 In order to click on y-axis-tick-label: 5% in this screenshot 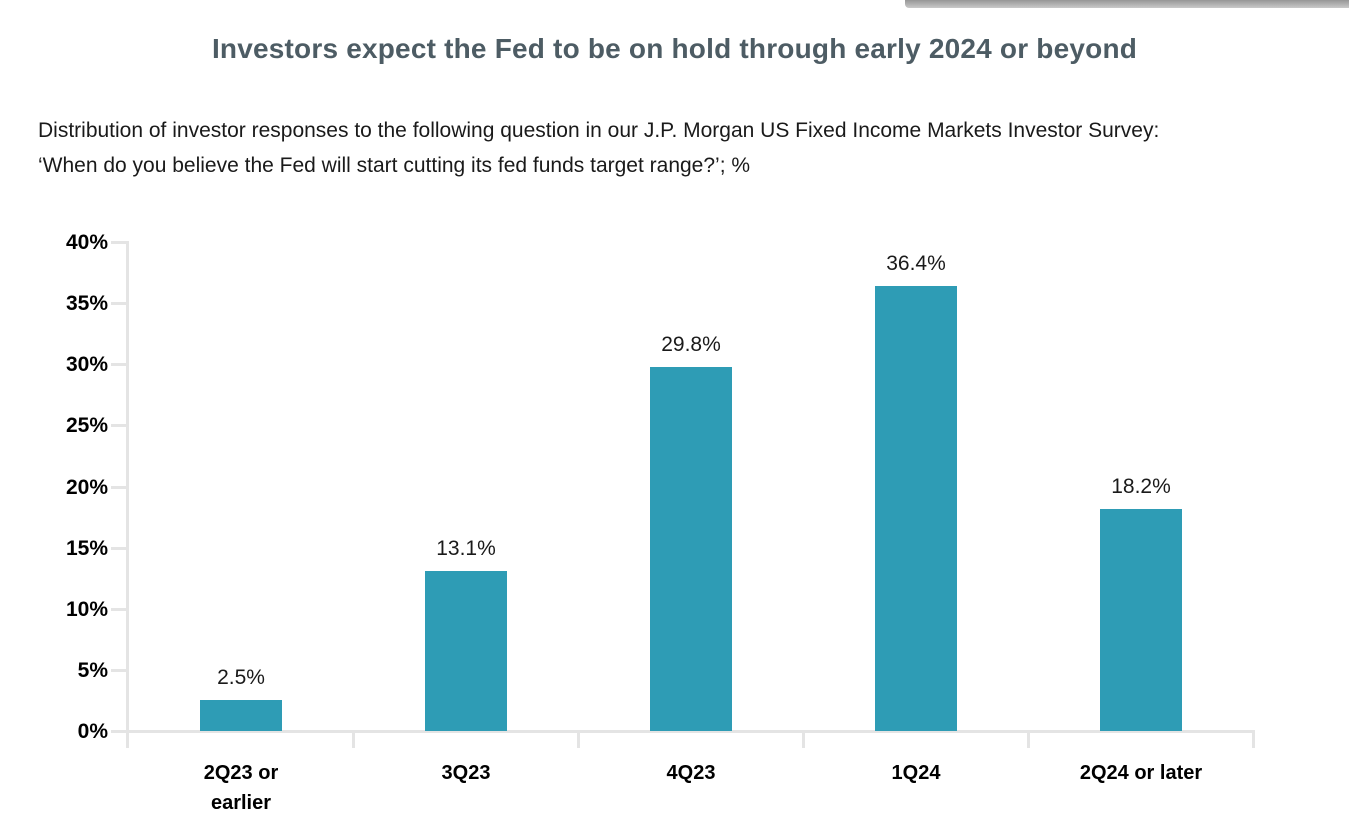, I will do `click(92, 670)`.